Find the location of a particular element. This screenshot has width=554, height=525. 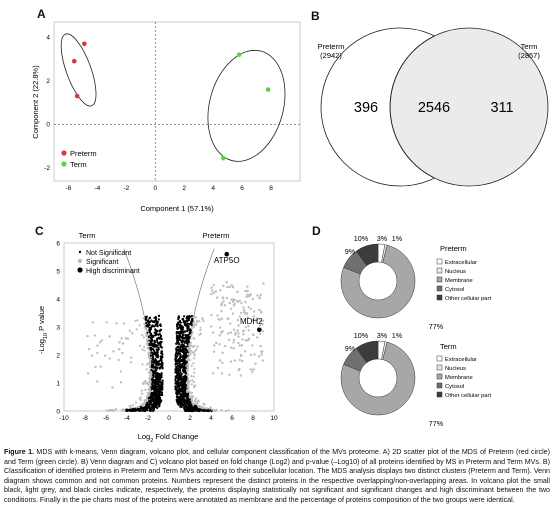

volcano-x-tick-label: 6 is located at coordinates (232, 418).